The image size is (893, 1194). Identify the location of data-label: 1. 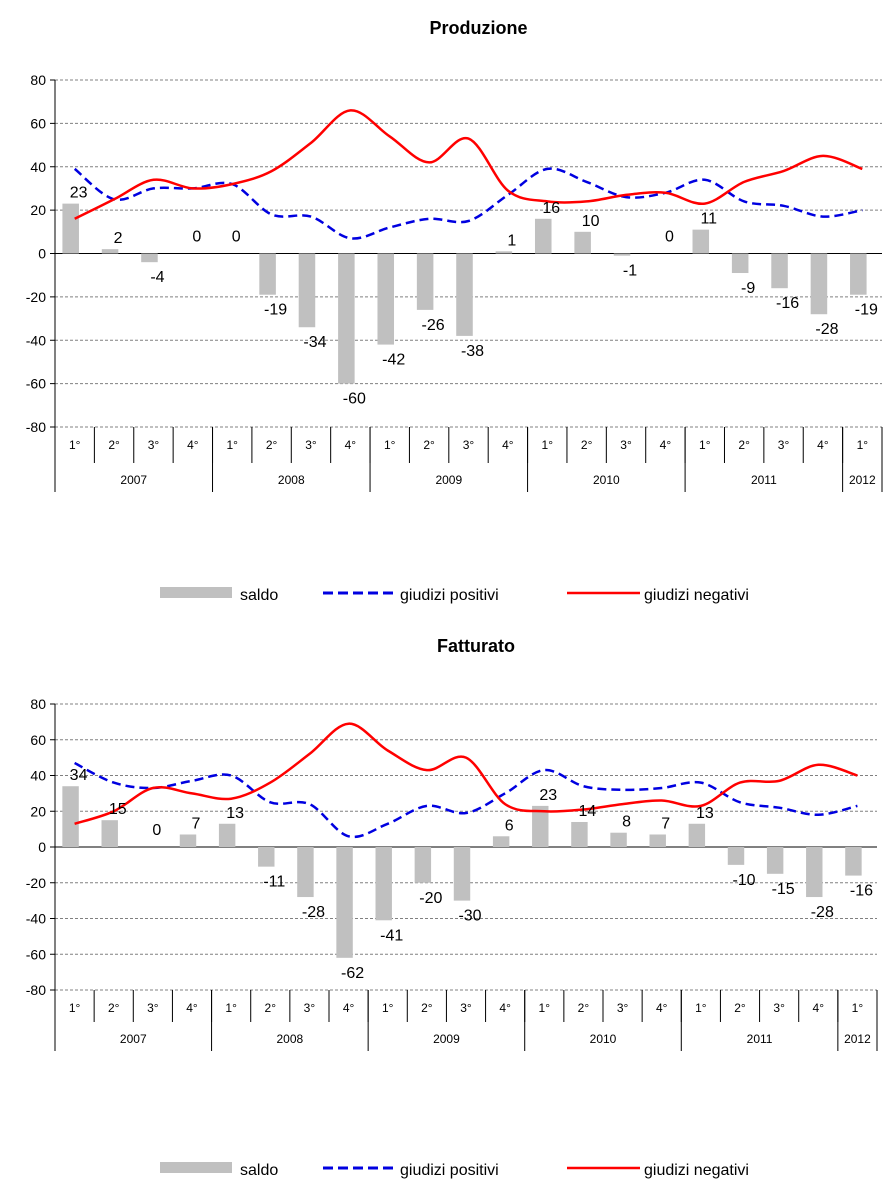
(511, 240).